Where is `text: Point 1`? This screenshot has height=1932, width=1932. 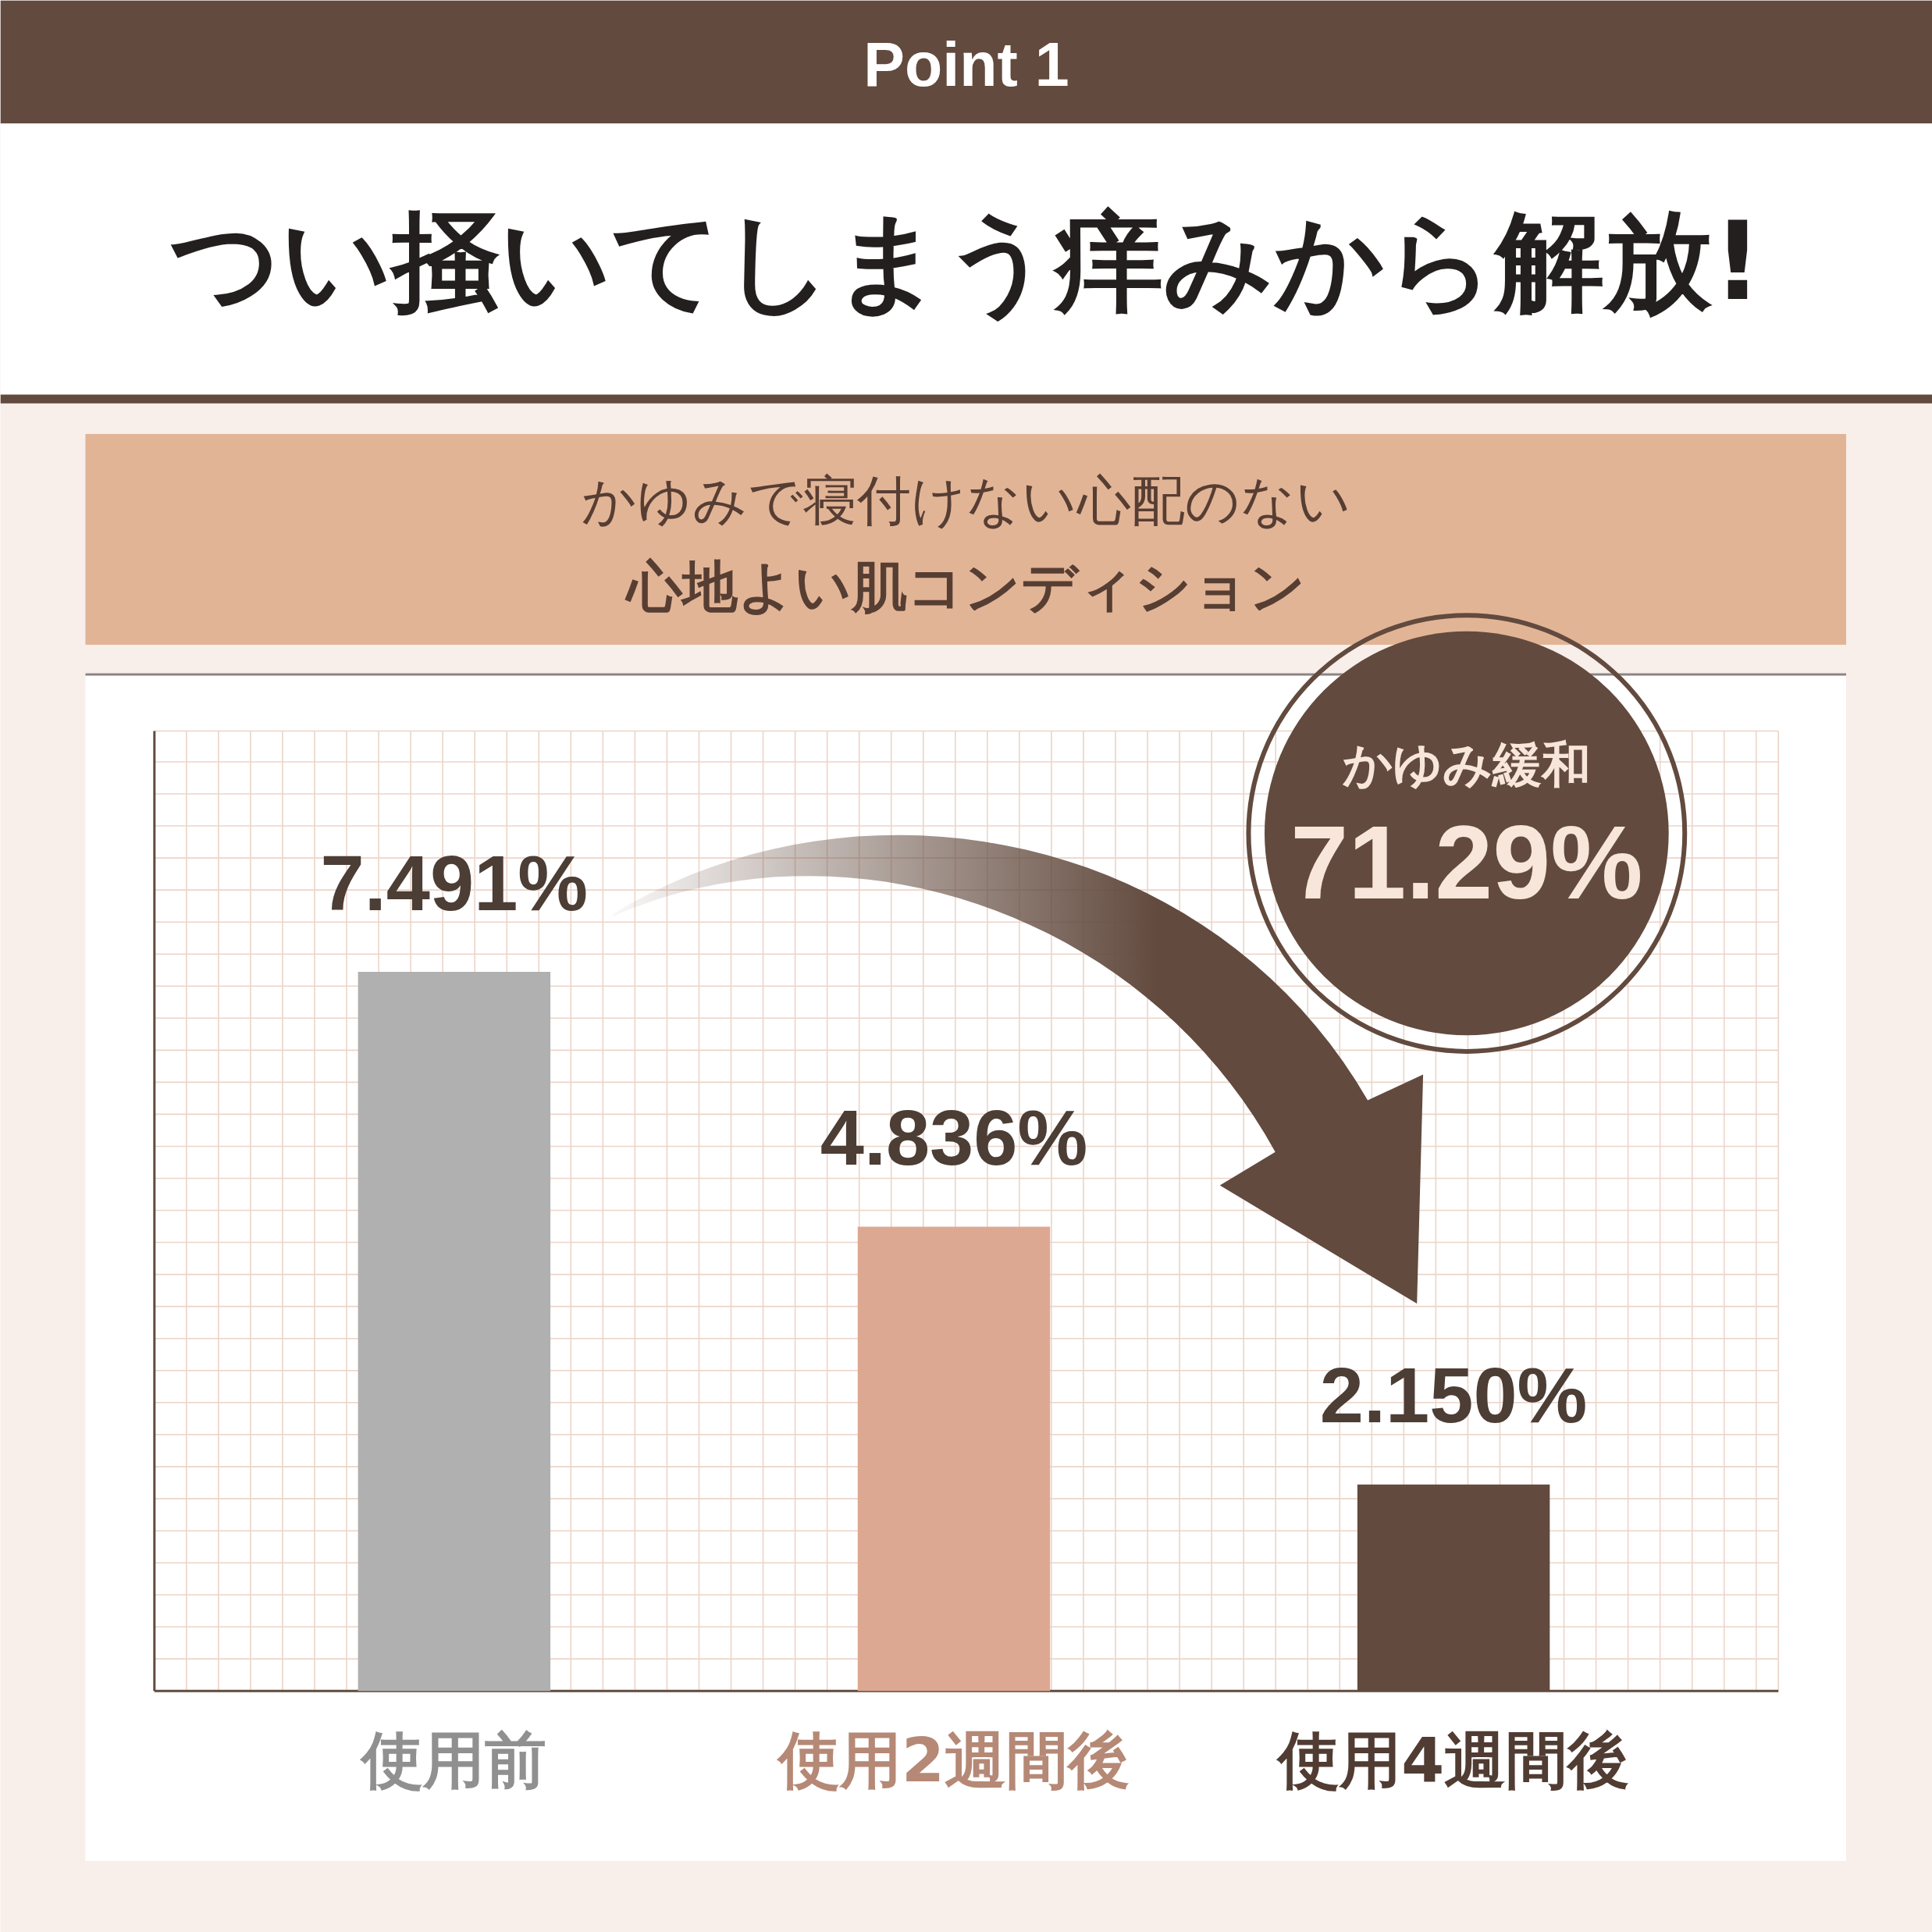
text: Point 1 is located at coordinates (966, 65).